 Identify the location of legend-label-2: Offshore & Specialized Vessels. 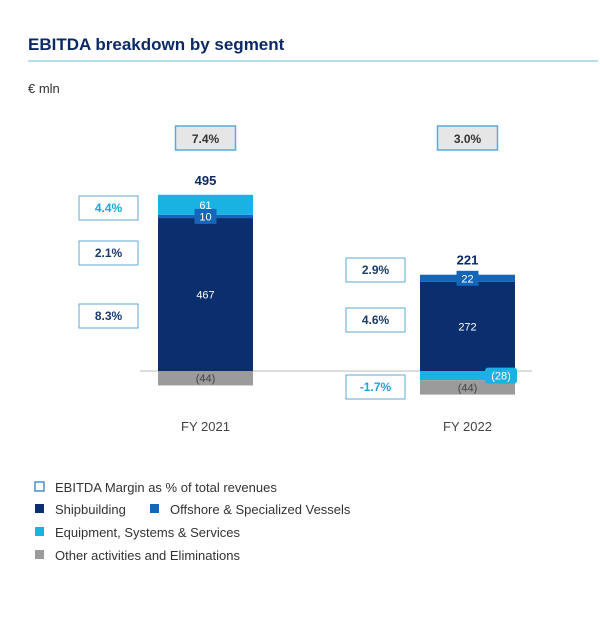
(260, 509).